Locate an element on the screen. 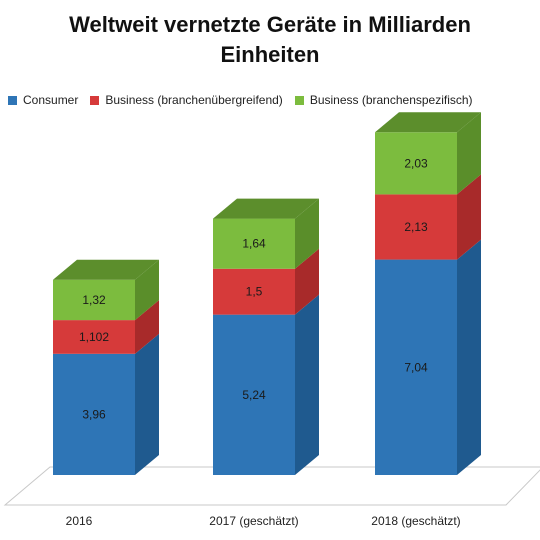 The width and height of the screenshot is (540, 540). data-label-1-0: 1,102 is located at coordinates (94, 337).